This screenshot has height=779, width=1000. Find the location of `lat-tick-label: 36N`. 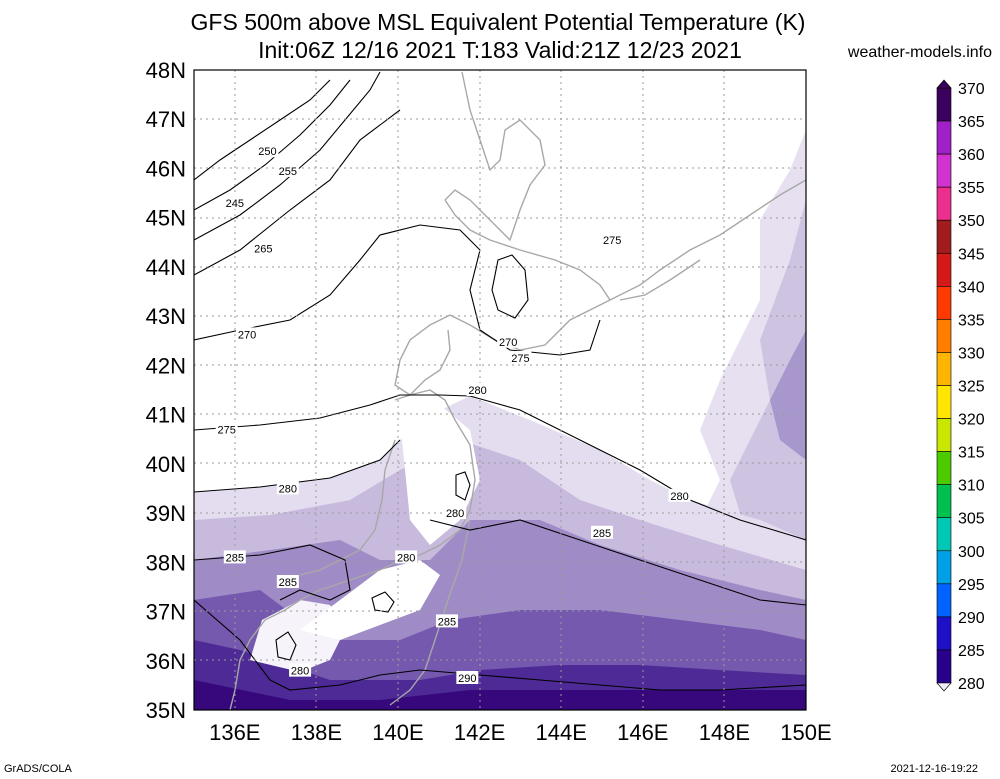

lat-tick-label: 36N is located at coordinates (166, 661).